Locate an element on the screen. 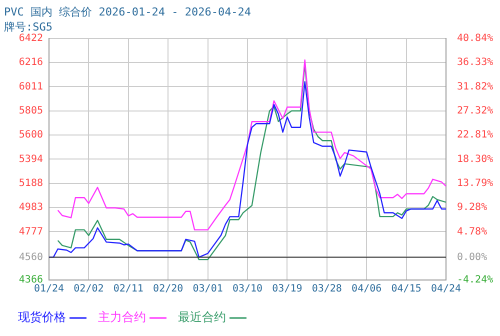 This screenshot has width=500, height=336. y-tick-label: 4983 is located at coordinates (30, 208).